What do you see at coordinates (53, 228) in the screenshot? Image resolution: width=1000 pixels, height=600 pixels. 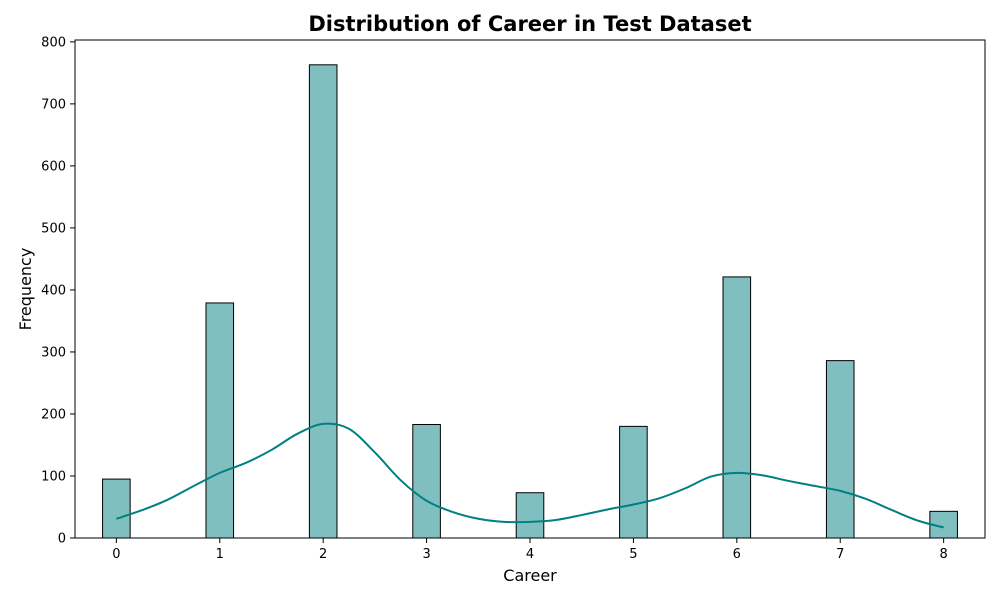 I see `y-tick-label: 500` at bounding box center [53, 228].